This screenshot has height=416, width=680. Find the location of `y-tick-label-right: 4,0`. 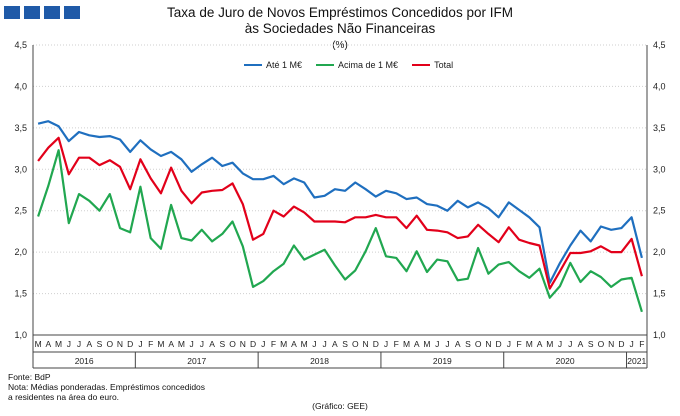

y-tick-label-right: 4,0 is located at coordinates (659, 86).